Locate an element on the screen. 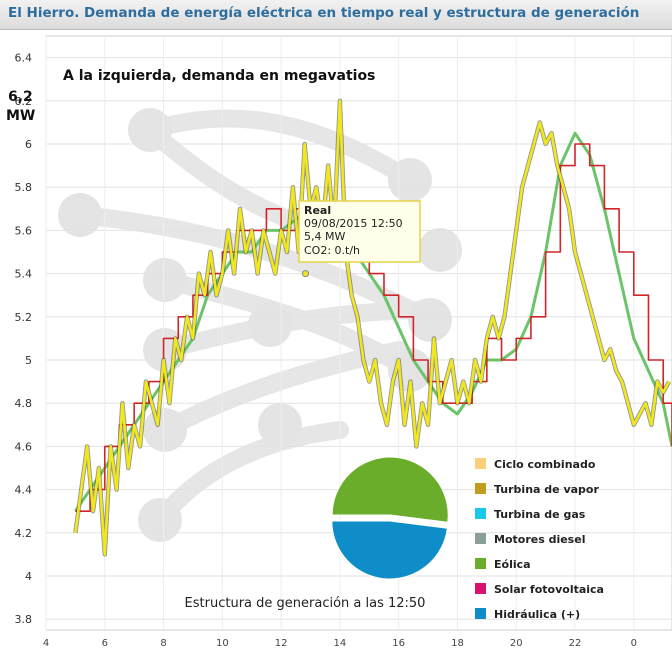  y-tick-label: 5.2 is located at coordinates (24, 317).